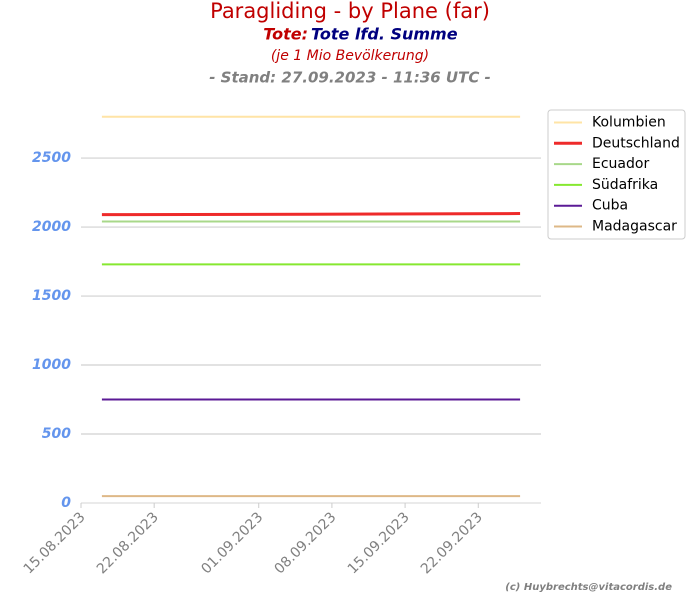 This screenshot has width=700, height=600. What do you see at coordinates (66, 503) in the screenshot?
I see `y-tick-label: 0` at bounding box center [66, 503].